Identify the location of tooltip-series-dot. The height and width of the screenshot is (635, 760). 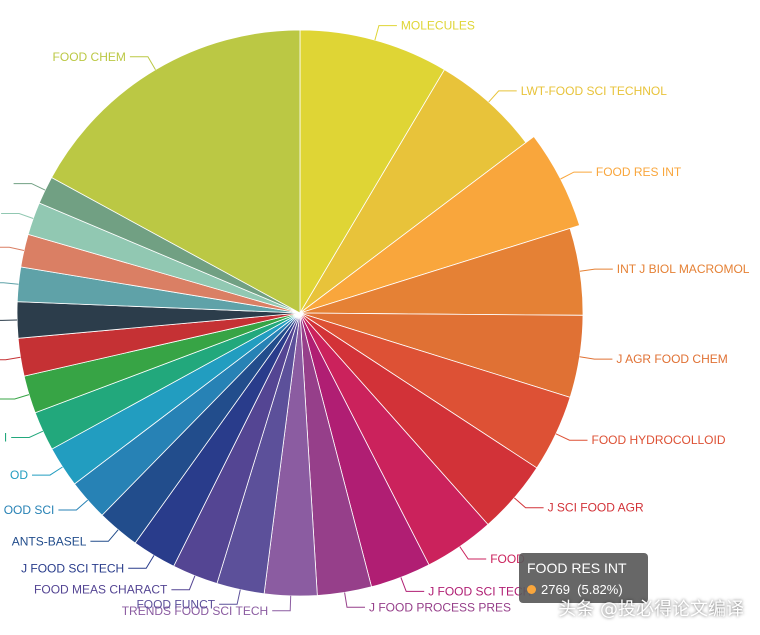
(531, 589).